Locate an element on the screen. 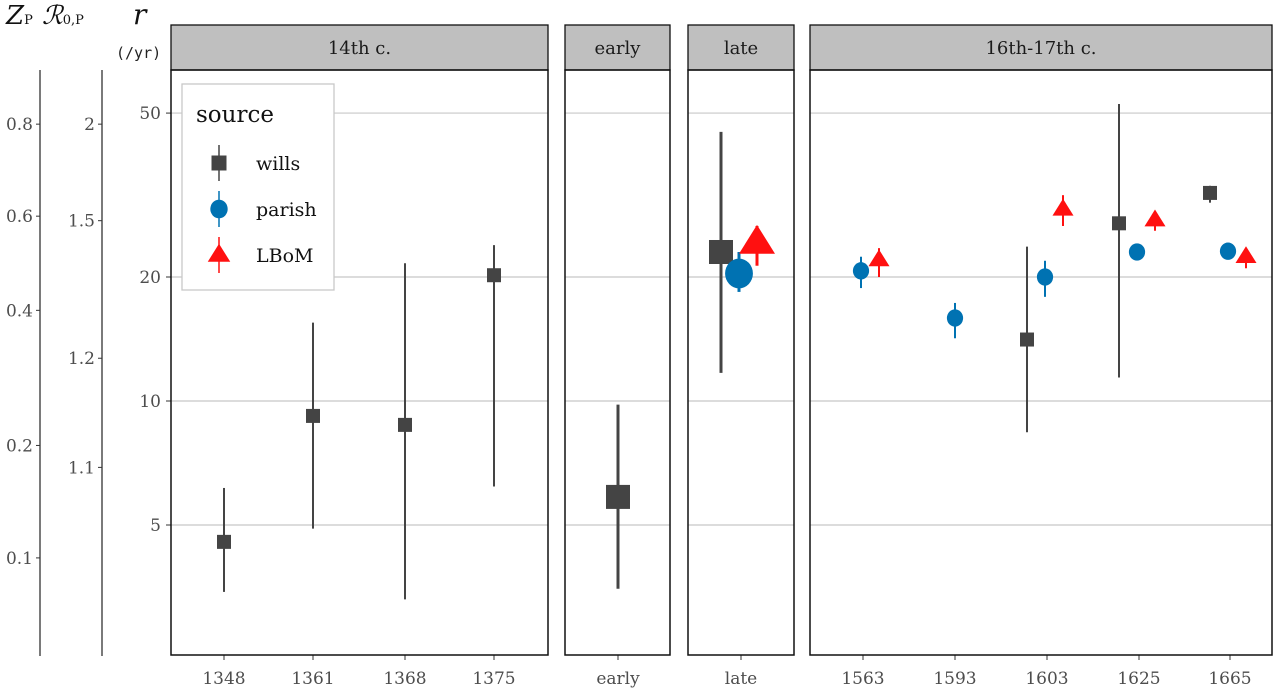 This screenshot has width=1280, height=693. x-tick-label: 1563 is located at coordinates (862, 679).